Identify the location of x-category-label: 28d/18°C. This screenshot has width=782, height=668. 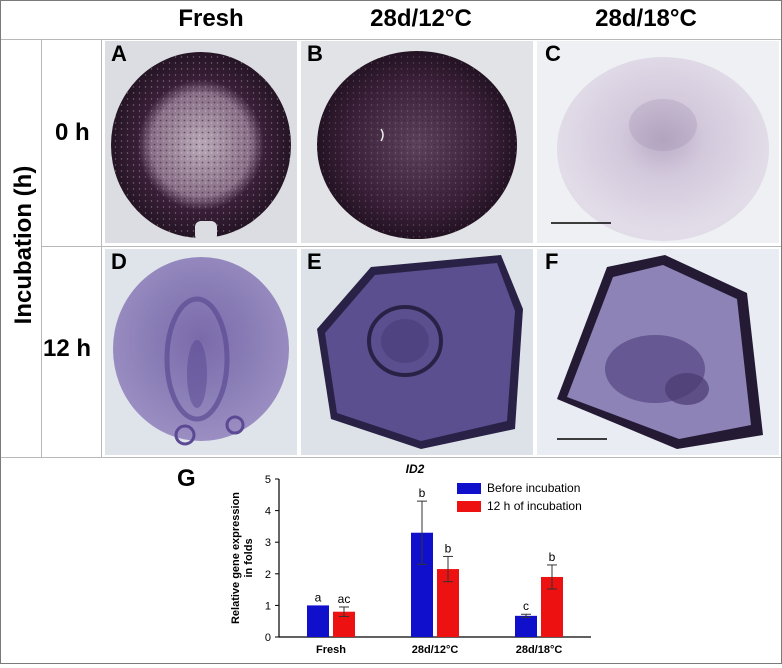
(539, 650).